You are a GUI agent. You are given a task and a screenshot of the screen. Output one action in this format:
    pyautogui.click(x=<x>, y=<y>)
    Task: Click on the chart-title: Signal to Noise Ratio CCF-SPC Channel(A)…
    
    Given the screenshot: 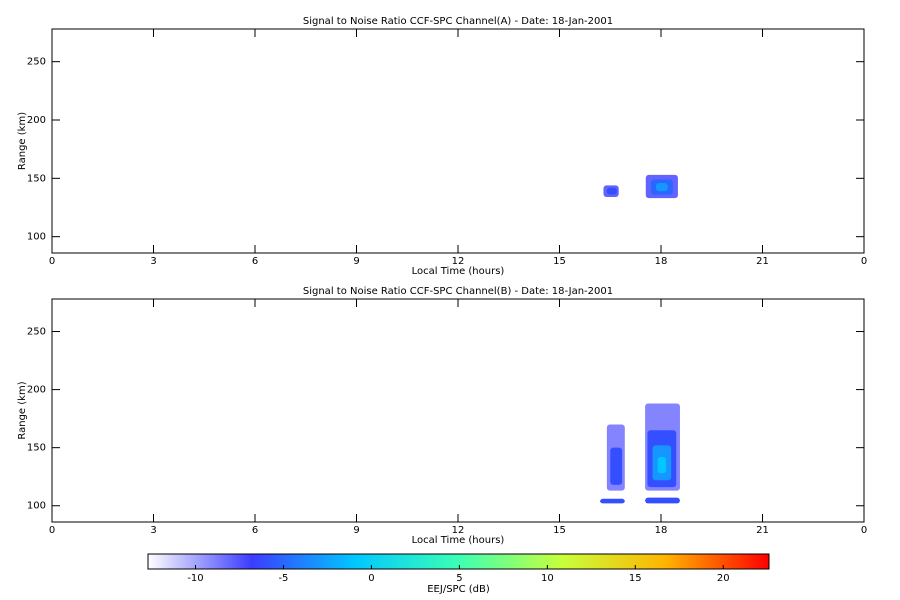 What is the action you would take?
    pyautogui.click(x=458, y=21)
    